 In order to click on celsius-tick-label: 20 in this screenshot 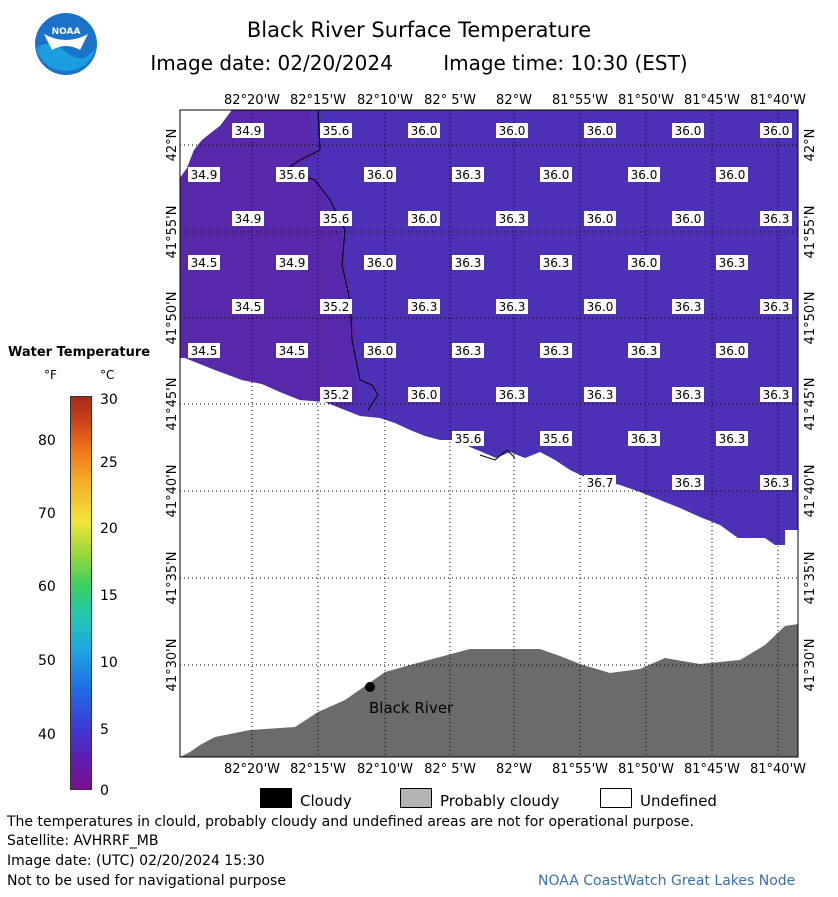, I will do `click(109, 529)`.